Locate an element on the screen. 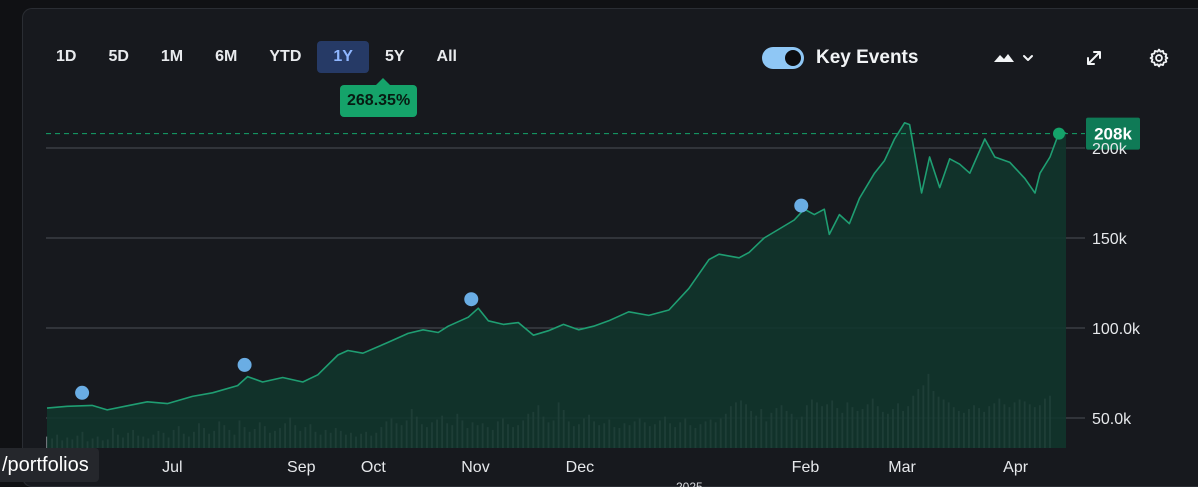 This screenshot has height=487, width=1198. mountain-chart-icon is located at coordinates (1004, 58).